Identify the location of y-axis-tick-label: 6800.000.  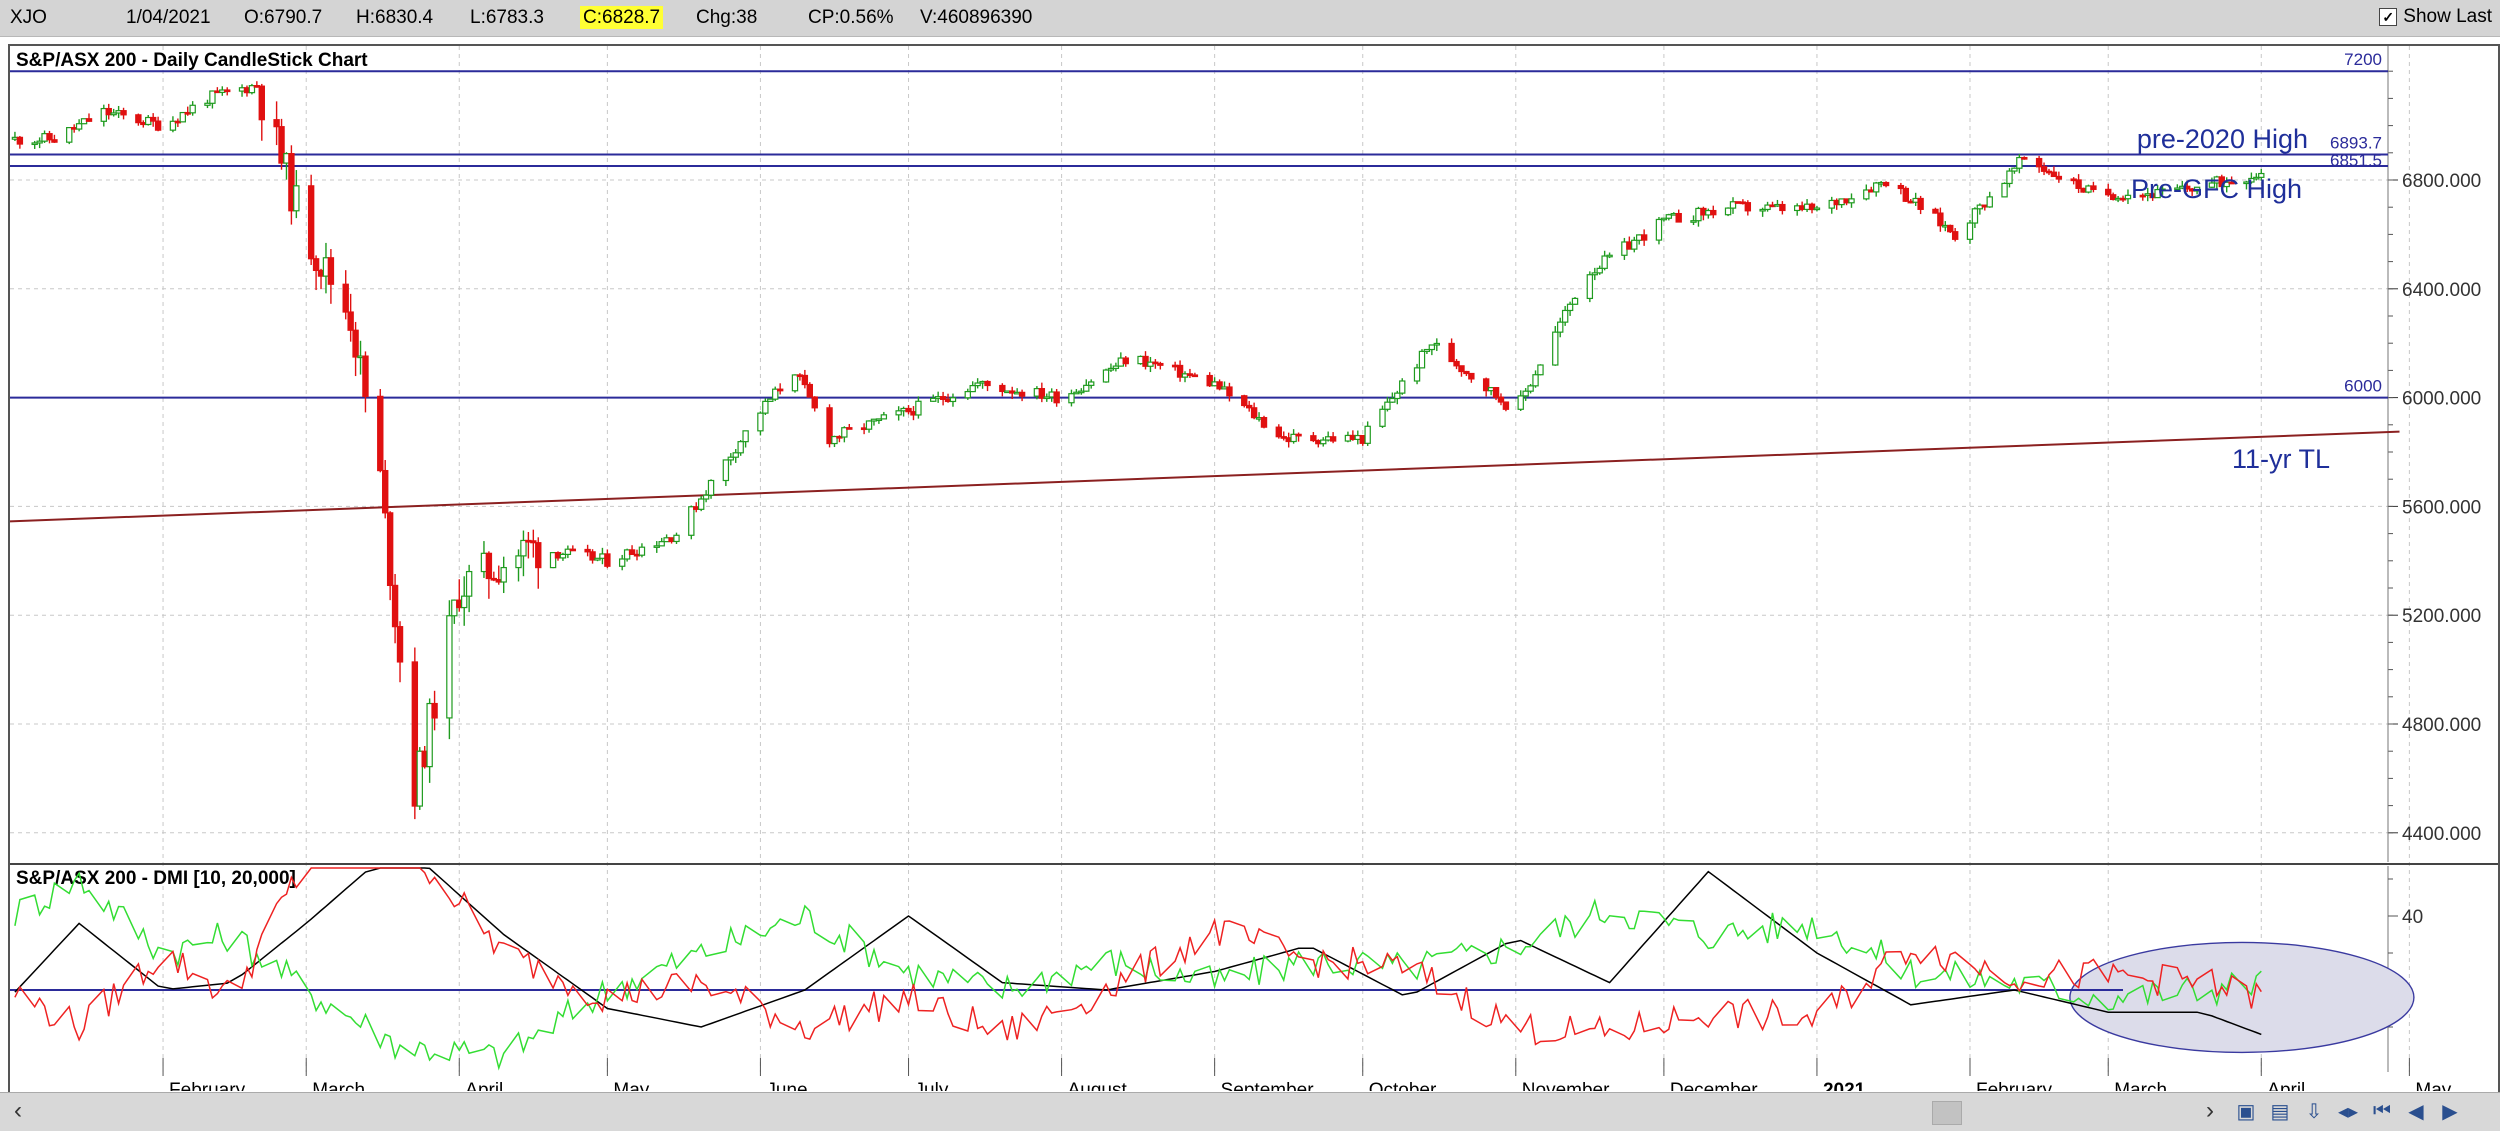
(2441, 181).